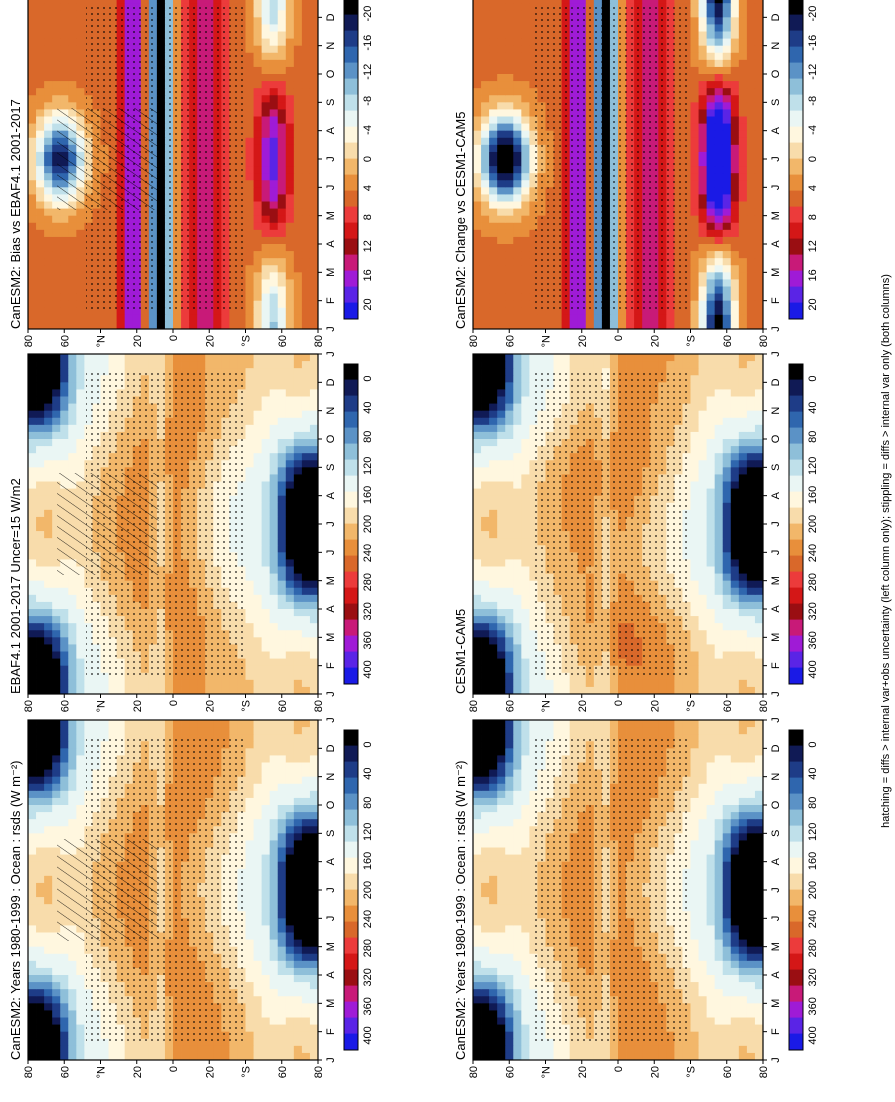  I want to click on y-tick-label: °S, so click(247, 1072).